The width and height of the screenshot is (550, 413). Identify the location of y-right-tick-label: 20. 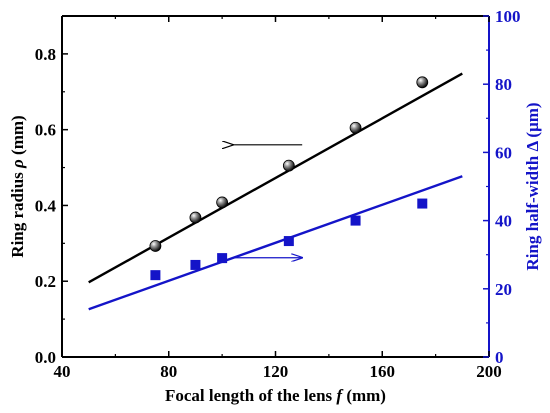
(503, 289).